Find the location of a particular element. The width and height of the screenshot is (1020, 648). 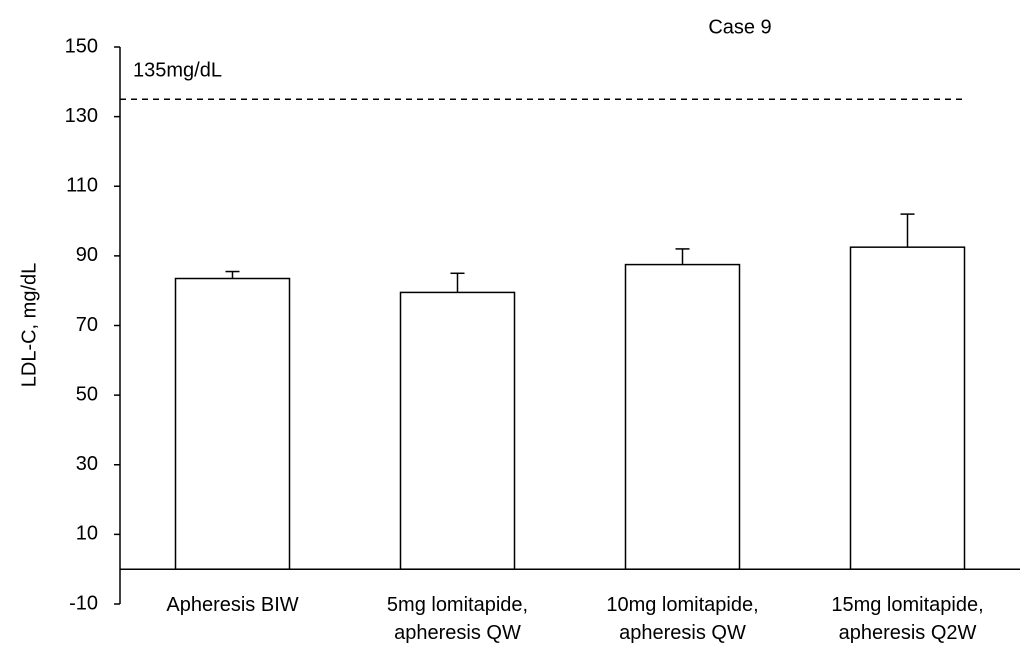

x-tick-label: 5mg lomitapide, apheresis QW is located at coordinates (457, 619).